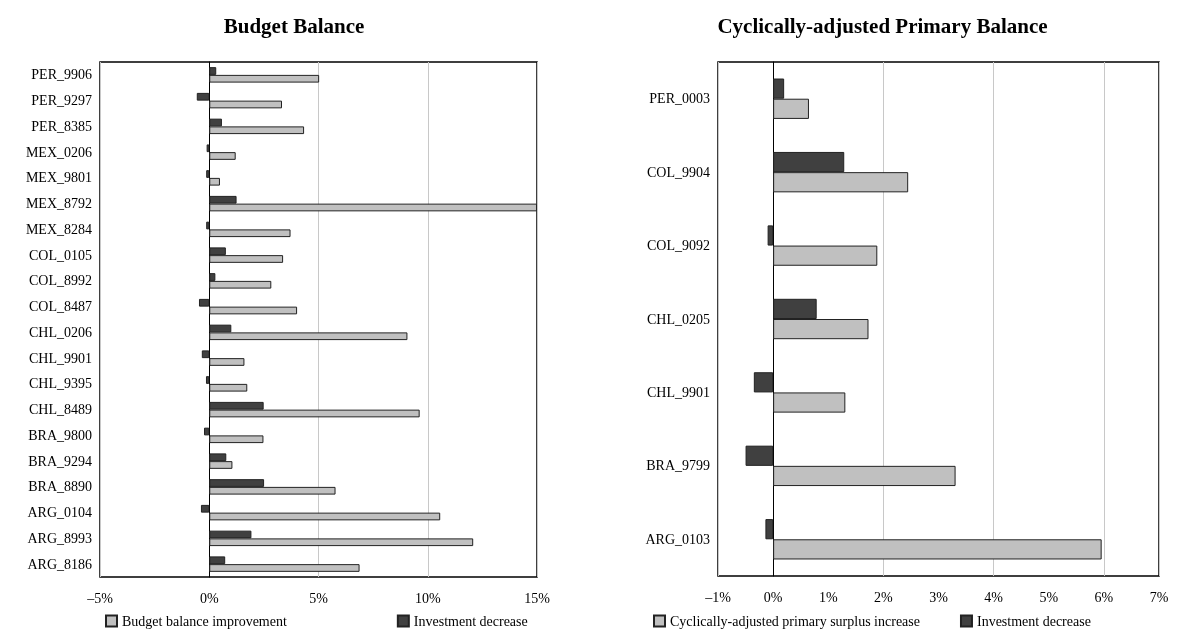 This screenshot has width=1177, height=643. Describe the element at coordinates (678, 319) in the screenshot. I see `y-tick-label: CHL_0205` at that location.